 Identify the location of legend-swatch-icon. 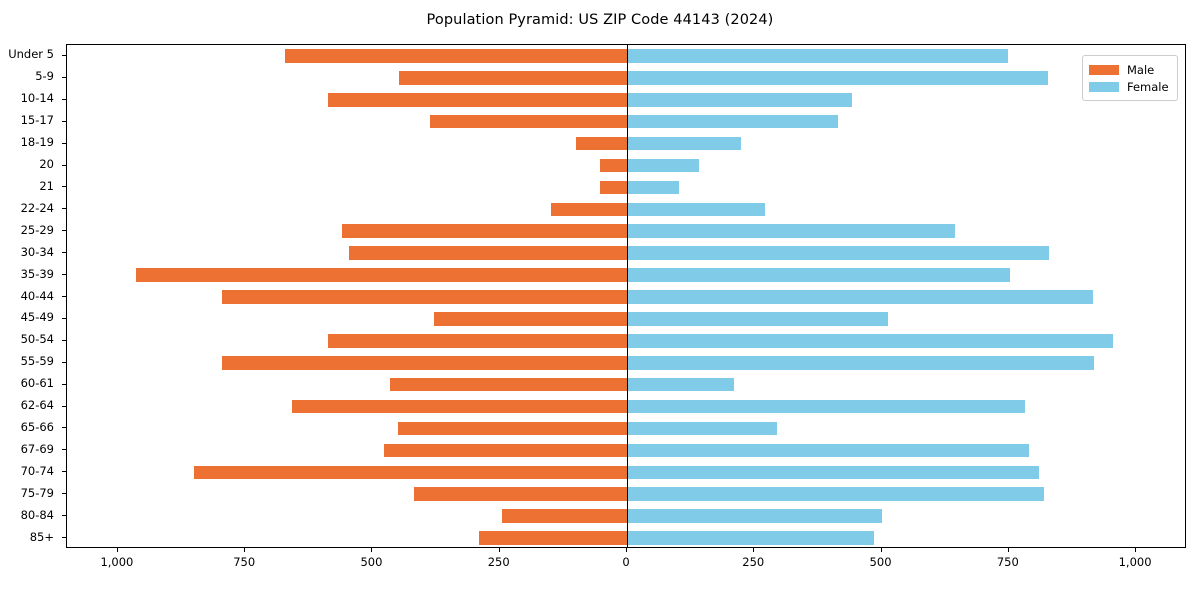
(1104, 86).